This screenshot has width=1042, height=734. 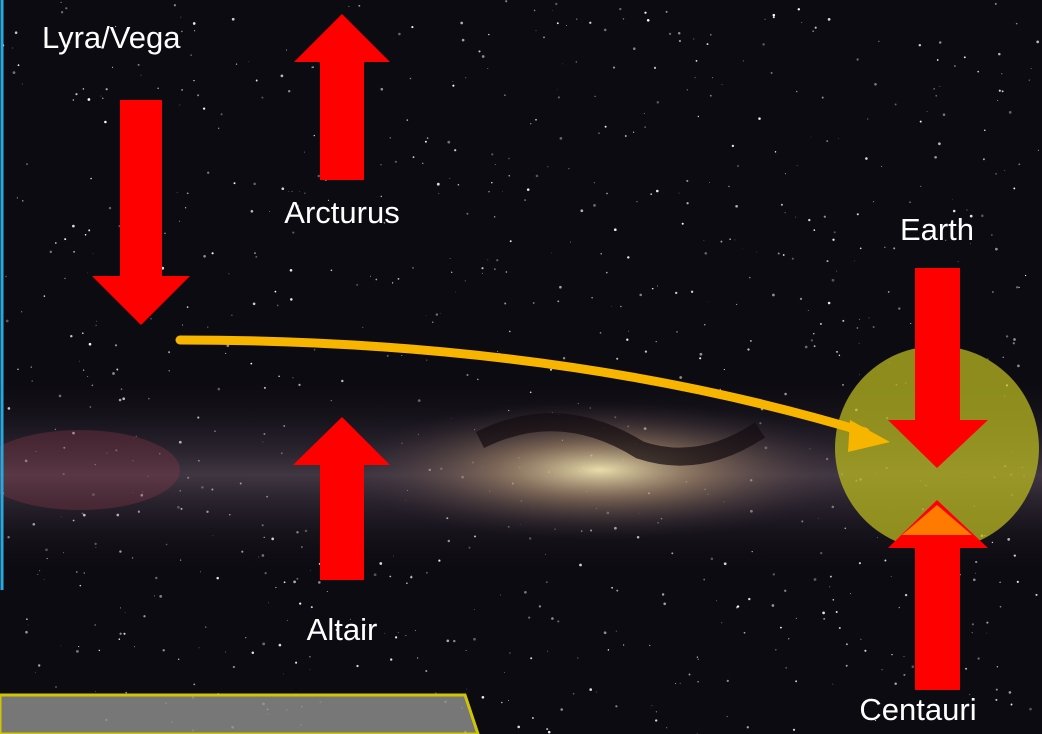 What do you see at coordinates (869, 436) in the screenshot?
I see `curve-arrowhead` at bounding box center [869, 436].